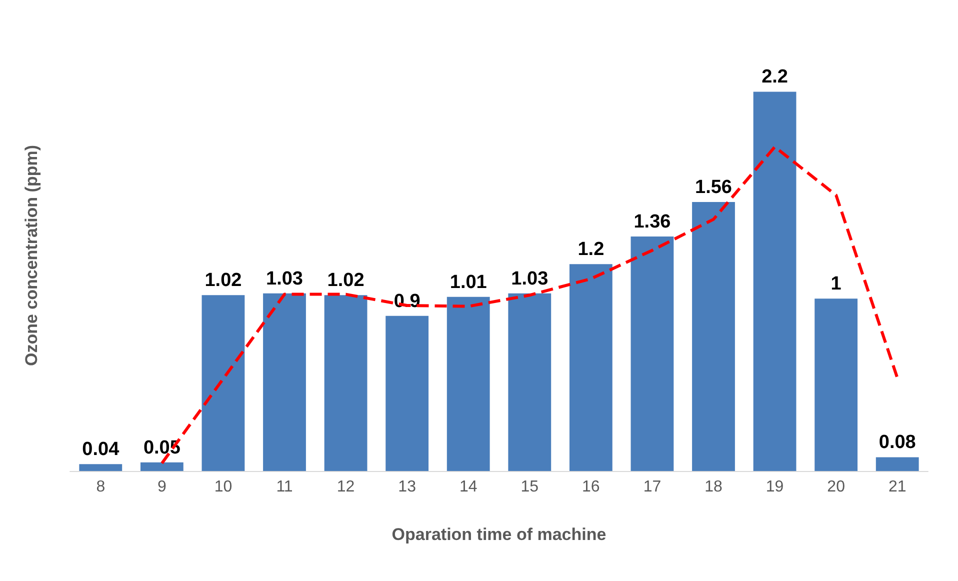 This screenshot has height=581, width=958. I want to click on x-tick-label: 16, so click(591, 487).